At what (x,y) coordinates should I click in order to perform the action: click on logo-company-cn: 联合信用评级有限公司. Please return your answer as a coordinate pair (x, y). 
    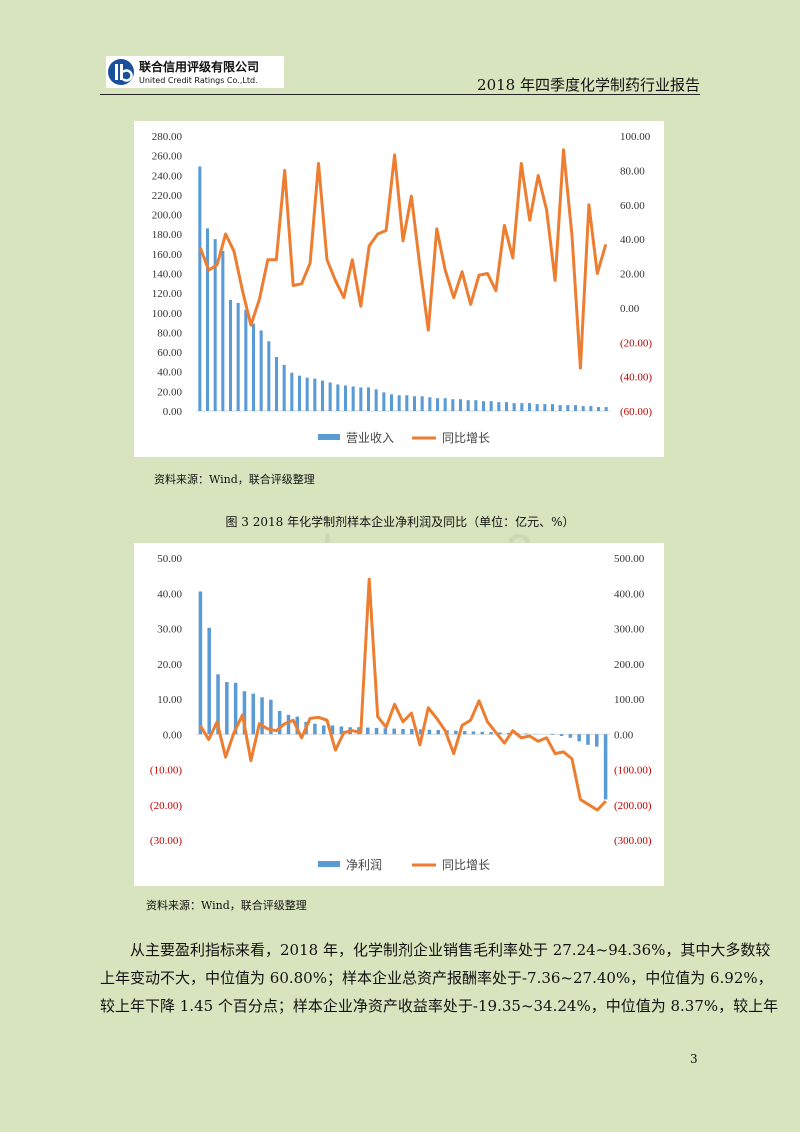
    Looking at the image, I should click on (199, 66).